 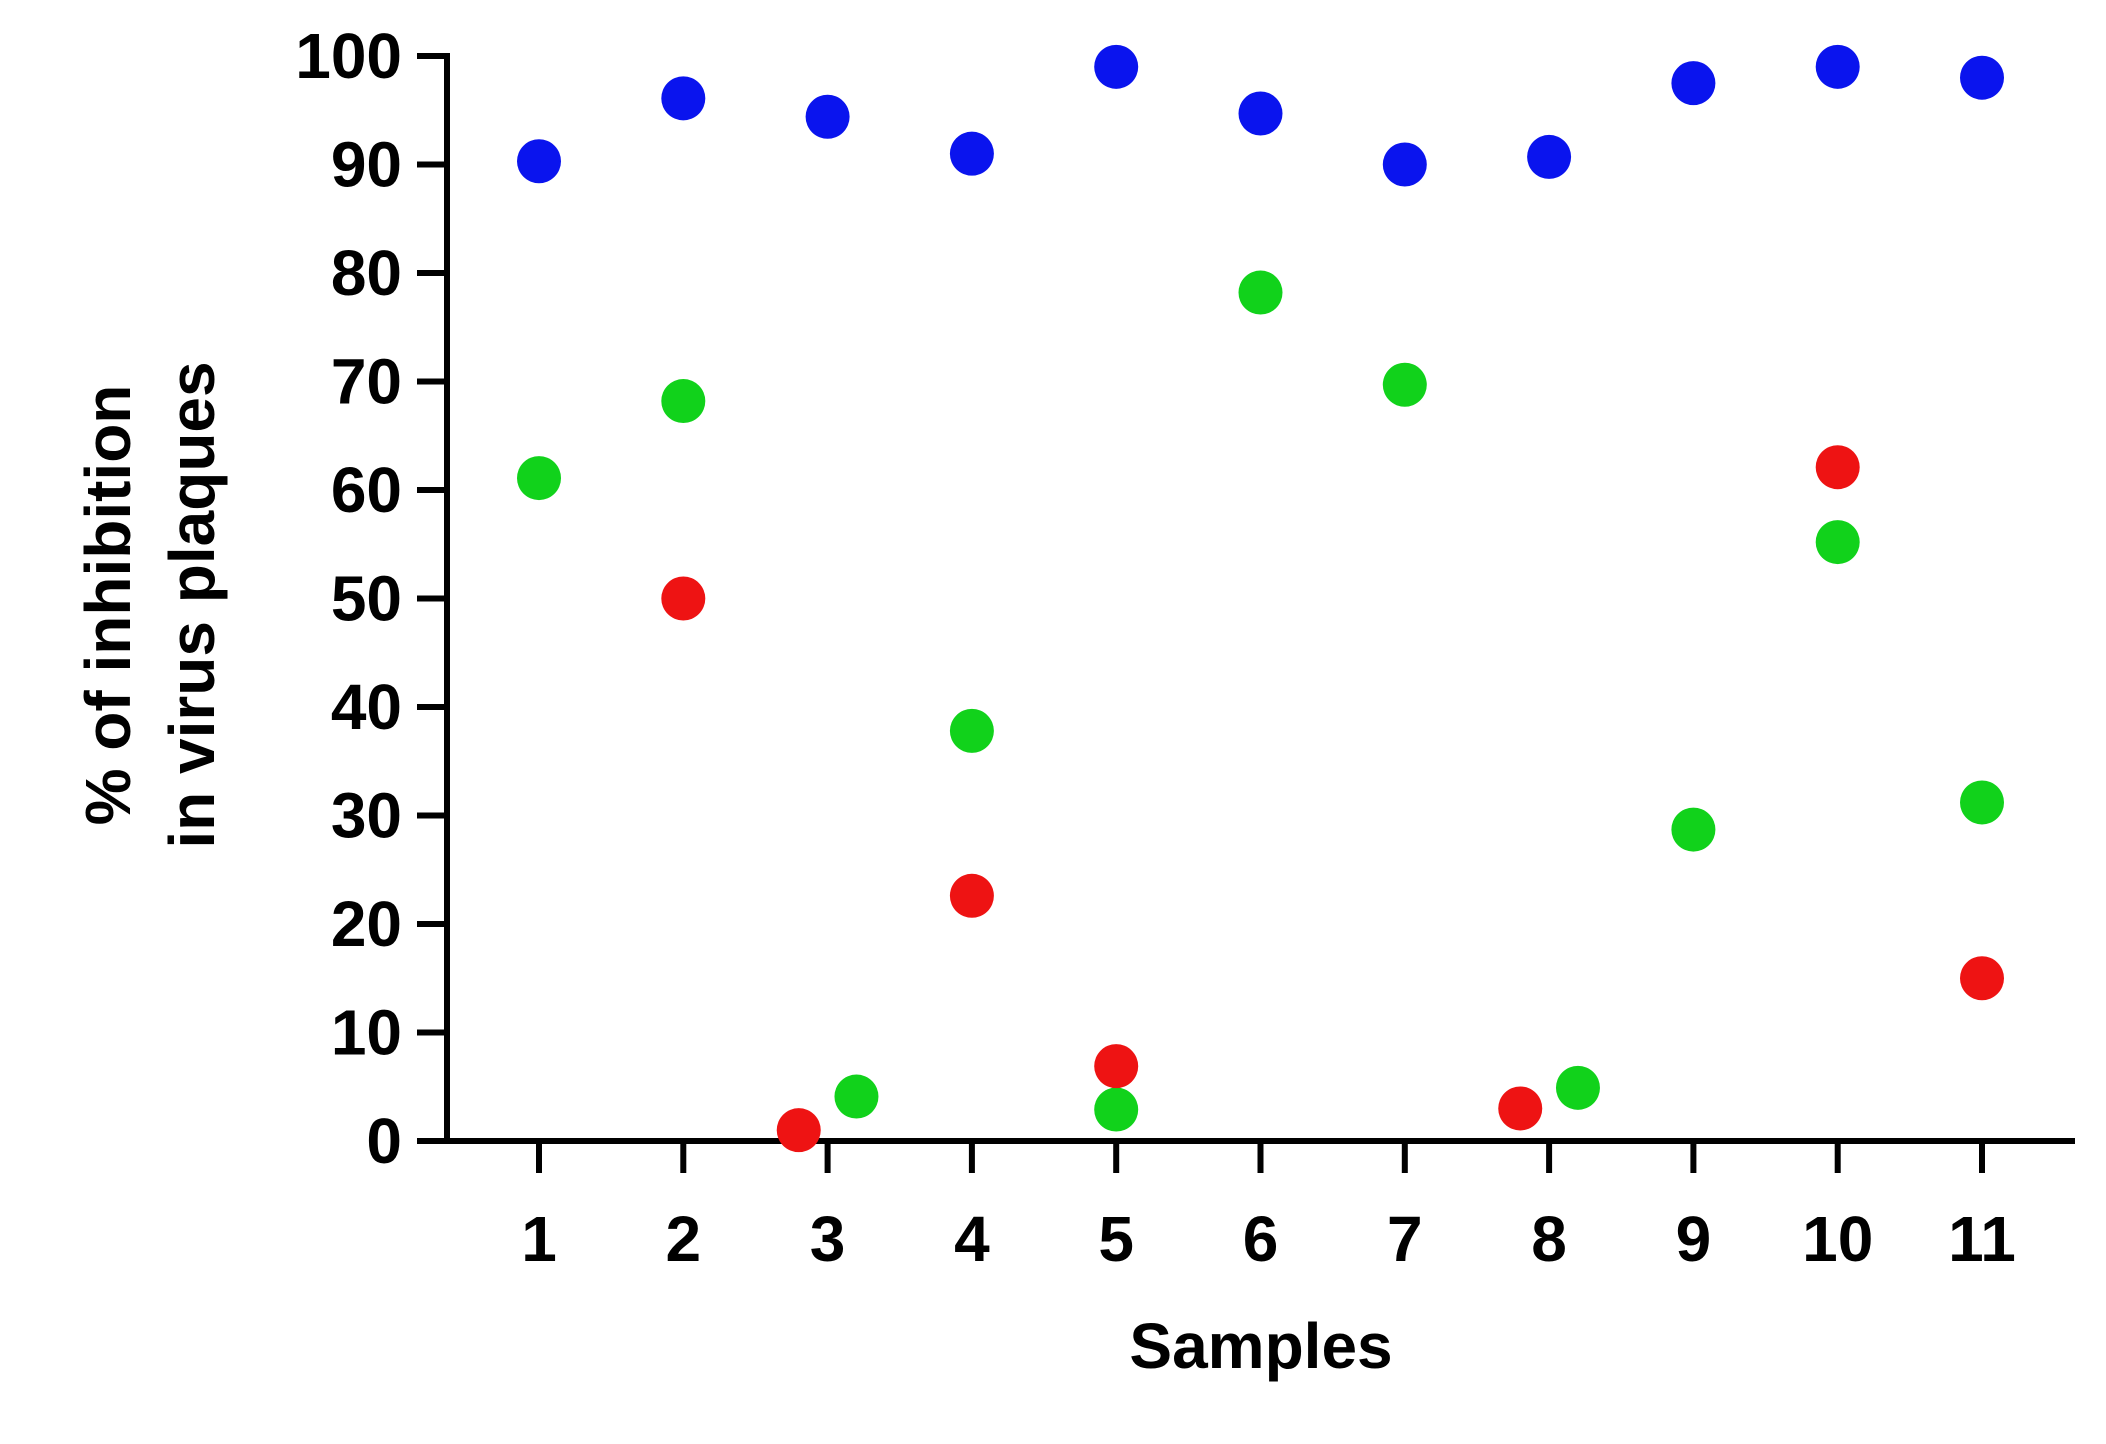 I want to click on x-tick-label: 1, so click(x=539, y=1239).